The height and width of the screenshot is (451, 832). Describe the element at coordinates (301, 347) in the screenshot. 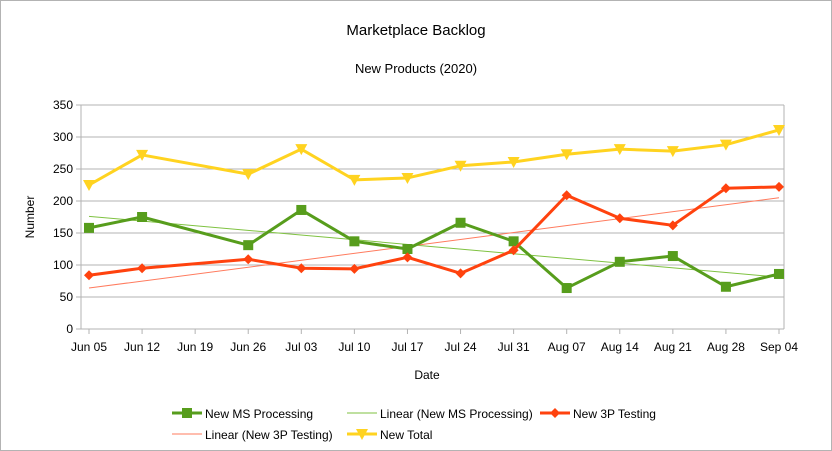

I see `x-tick-label: Jul 03` at that location.